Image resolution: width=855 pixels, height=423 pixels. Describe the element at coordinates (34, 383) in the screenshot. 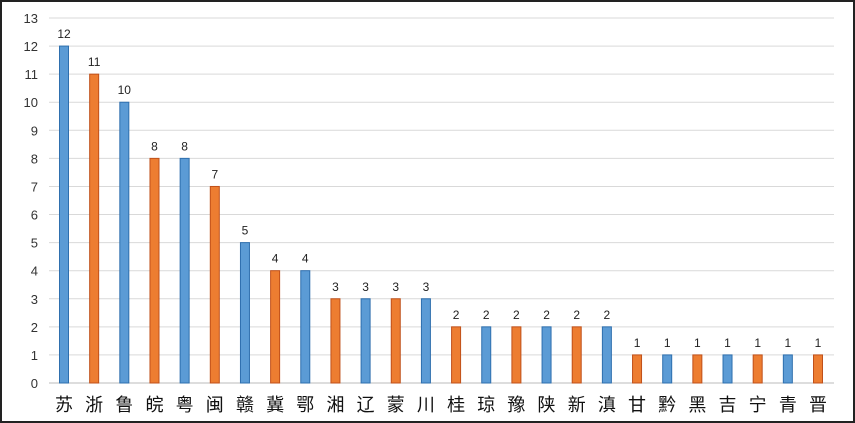

I see `y-tick-label: 0` at that location.